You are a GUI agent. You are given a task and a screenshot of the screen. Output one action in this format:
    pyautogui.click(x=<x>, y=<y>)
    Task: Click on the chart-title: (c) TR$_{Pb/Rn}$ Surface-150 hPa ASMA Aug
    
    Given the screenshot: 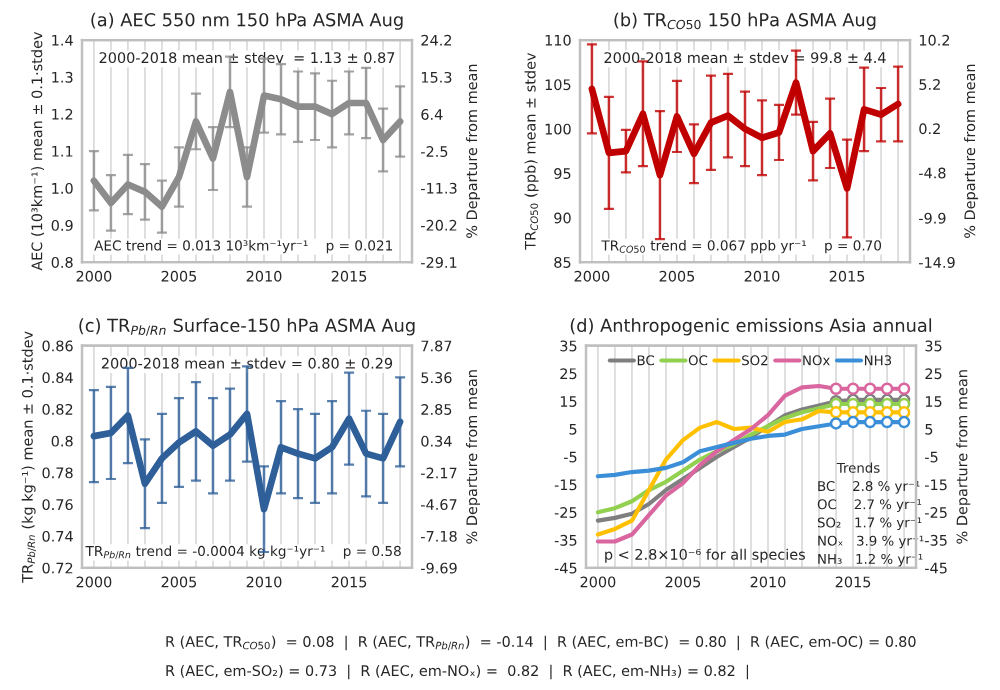 What is the action you would take?
    pyautogui.click(x=247, y=327)
    